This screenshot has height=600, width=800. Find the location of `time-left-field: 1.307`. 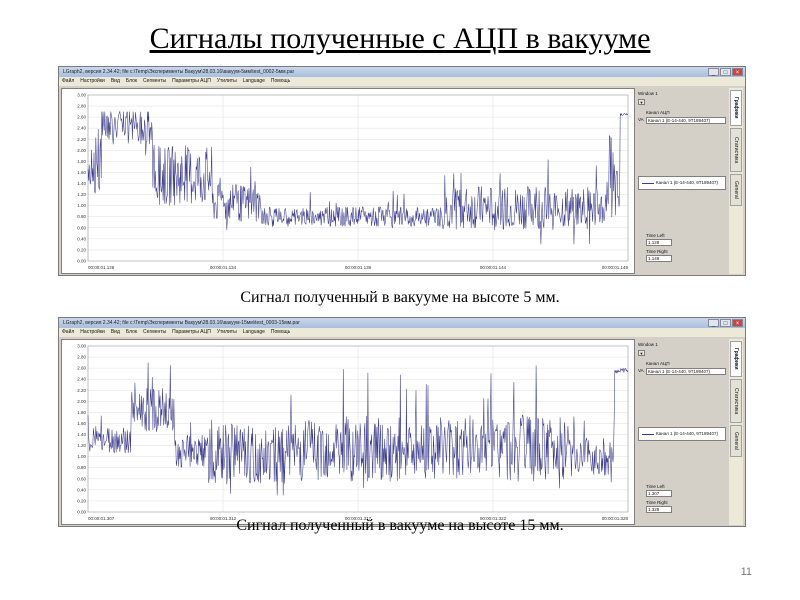

time-left-field: 1.307 is located at coordinates (659, 493).